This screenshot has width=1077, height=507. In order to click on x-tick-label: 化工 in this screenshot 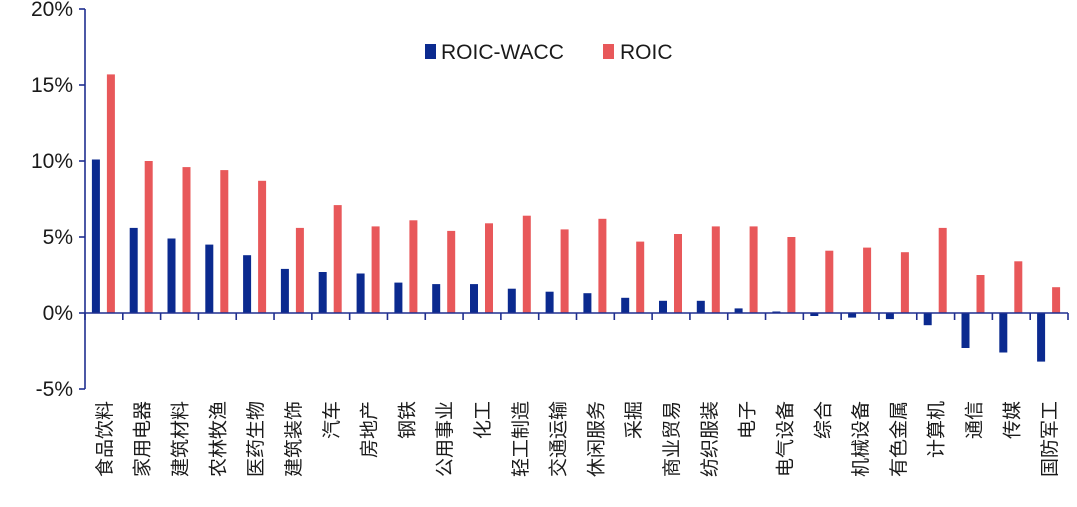, I will do `click(483, 420)`.